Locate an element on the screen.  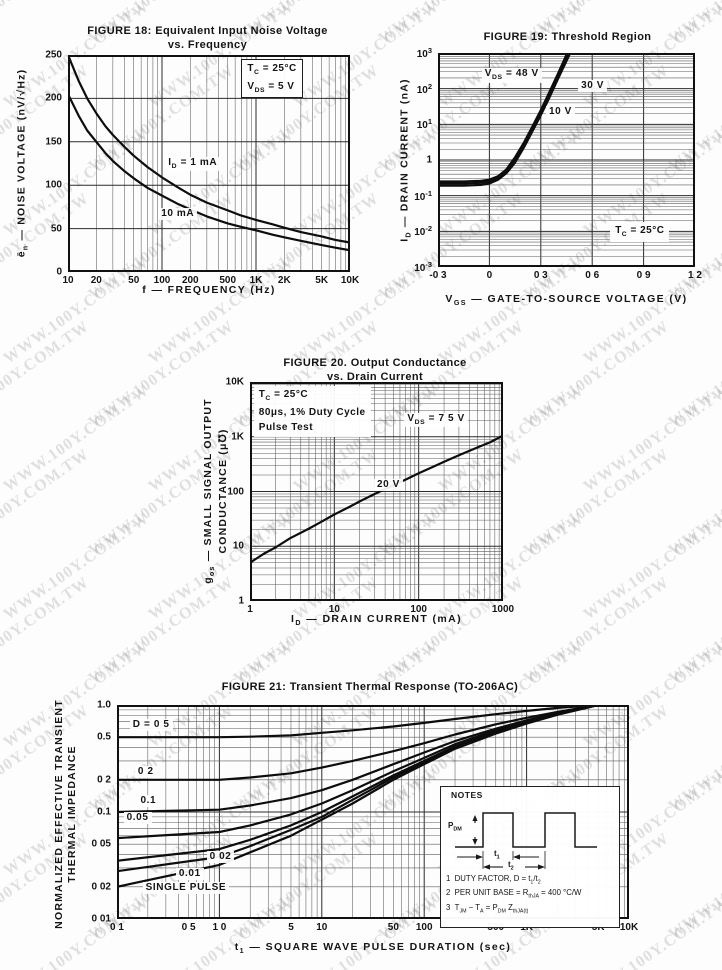
t2-arrow-right is located at coordinates (541, 867).